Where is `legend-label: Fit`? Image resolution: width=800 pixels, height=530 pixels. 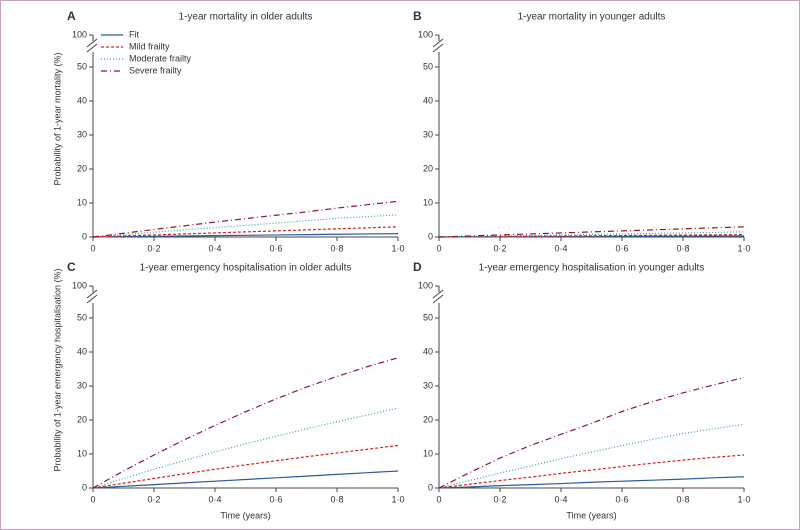 legend-label: Fit is located at coordinates (134, 34).